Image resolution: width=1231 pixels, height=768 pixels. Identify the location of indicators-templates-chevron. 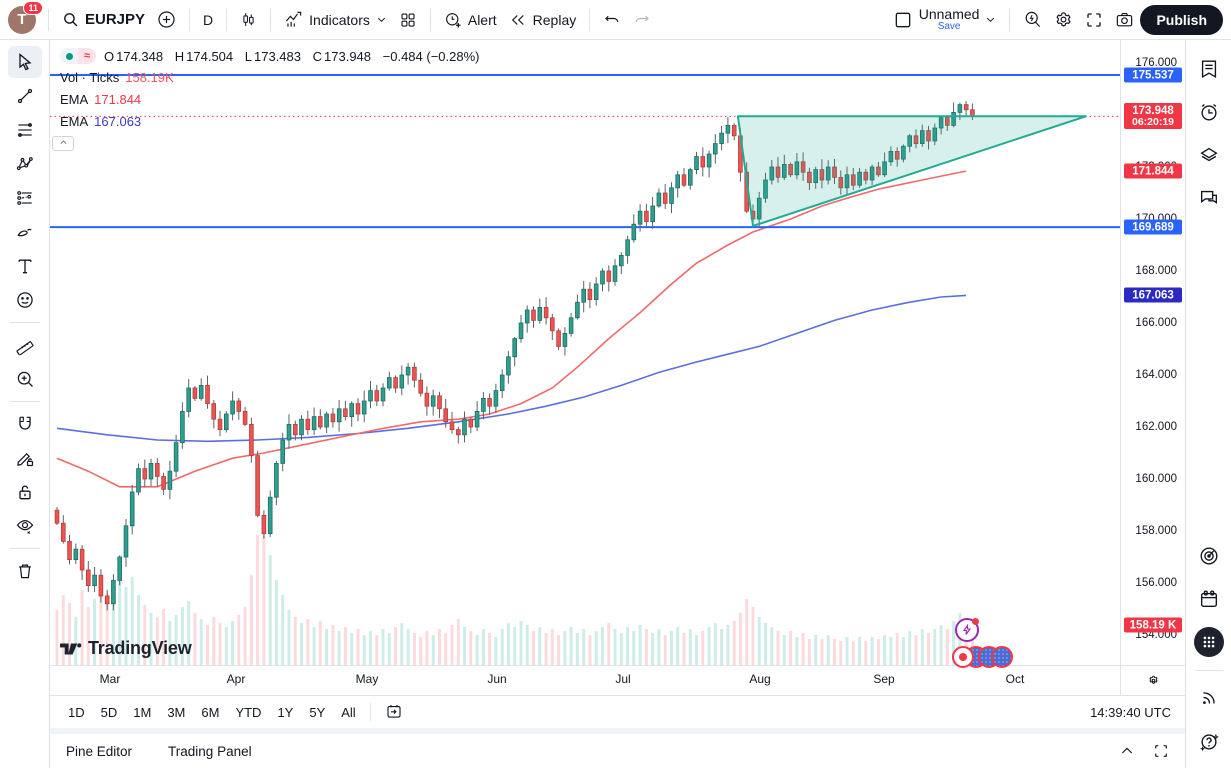
(384, 19).